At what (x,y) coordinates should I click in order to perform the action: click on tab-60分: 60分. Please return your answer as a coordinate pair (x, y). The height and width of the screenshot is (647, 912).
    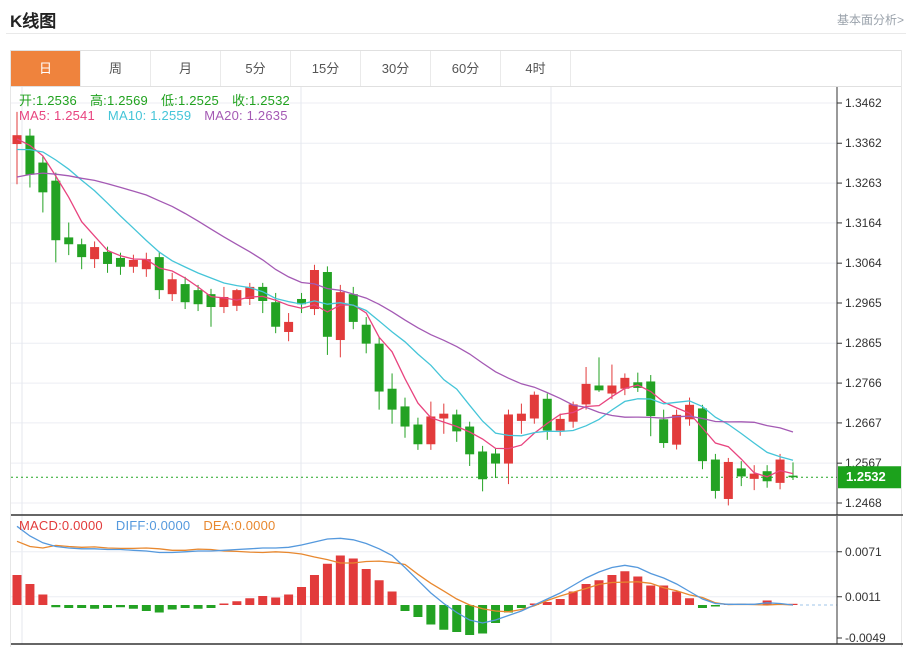
    Looking at the image, I should click on (466, 68).